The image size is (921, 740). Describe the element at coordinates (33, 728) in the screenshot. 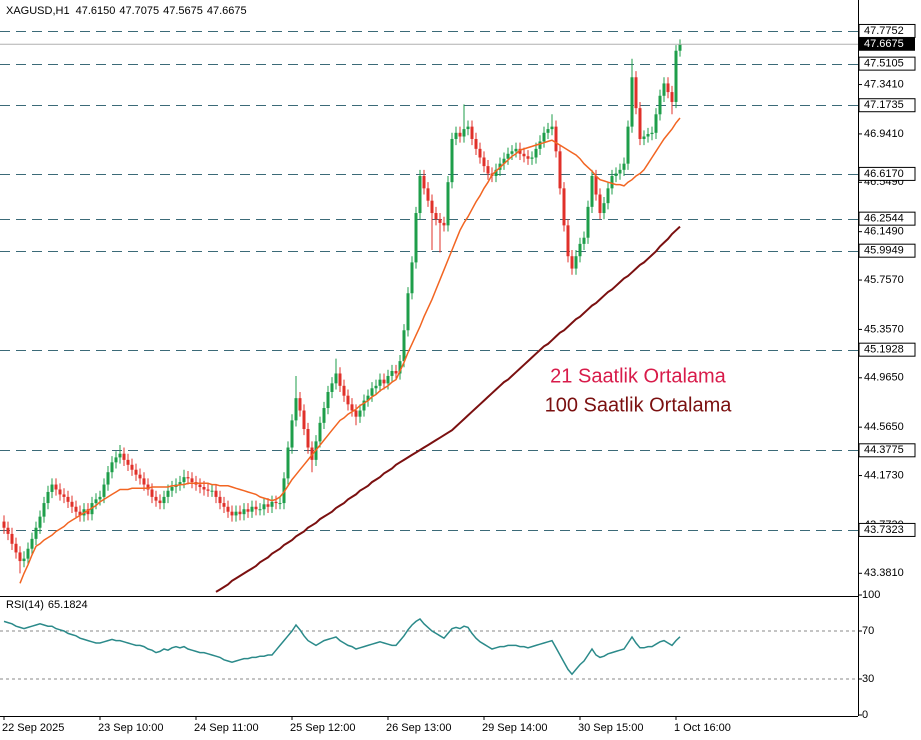

I see `x-tick-label: 22 Sep 2025` at that location.